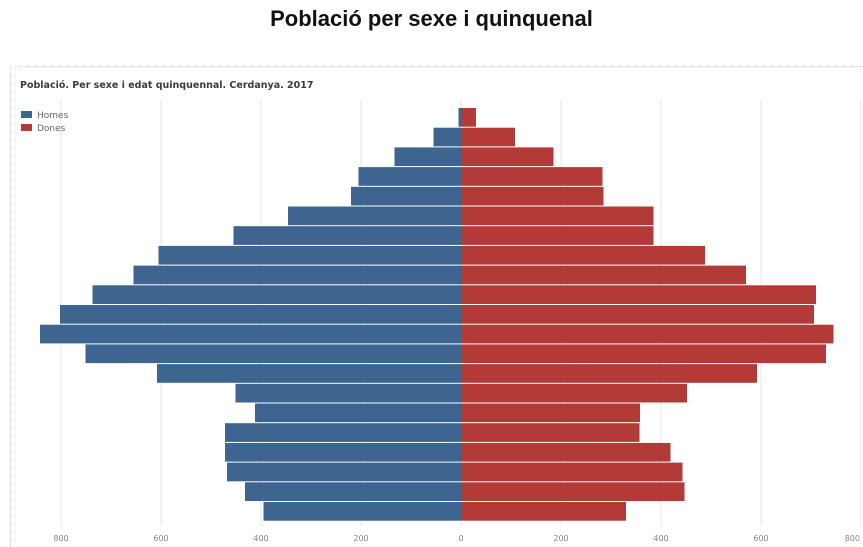 This screenshot has height=547, width=863. What do you see at coordinates (53, 116) in the screenshot?
I see `legend-label-homes: Homes` at bounding box center [53, 116].